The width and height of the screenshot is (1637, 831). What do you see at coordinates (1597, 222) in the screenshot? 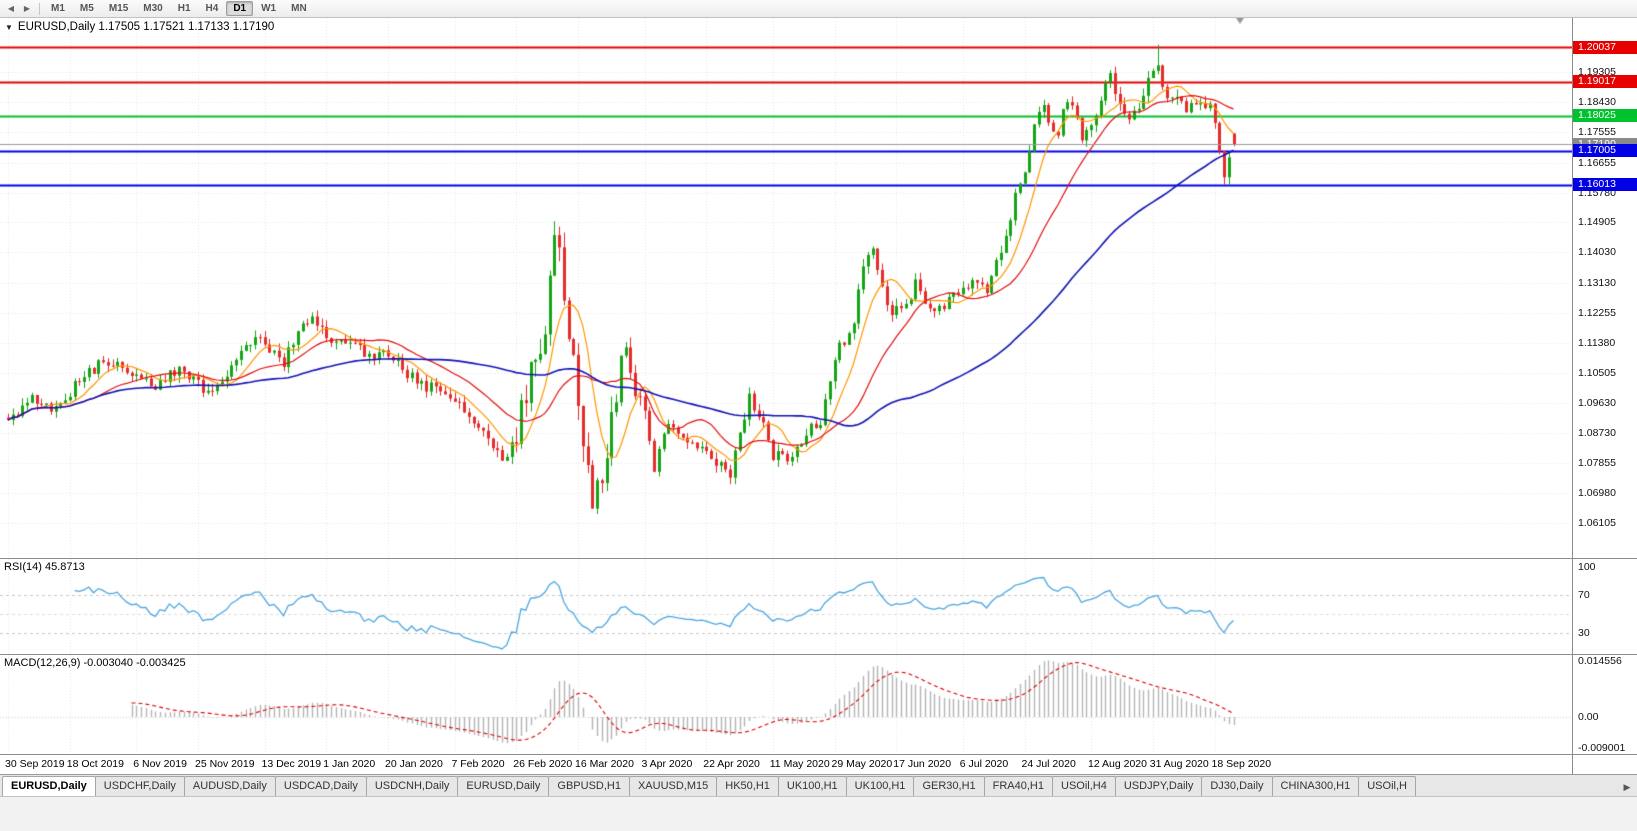
I see `price-axis-tick: 1.14905` at bounding box center [1597, 222].